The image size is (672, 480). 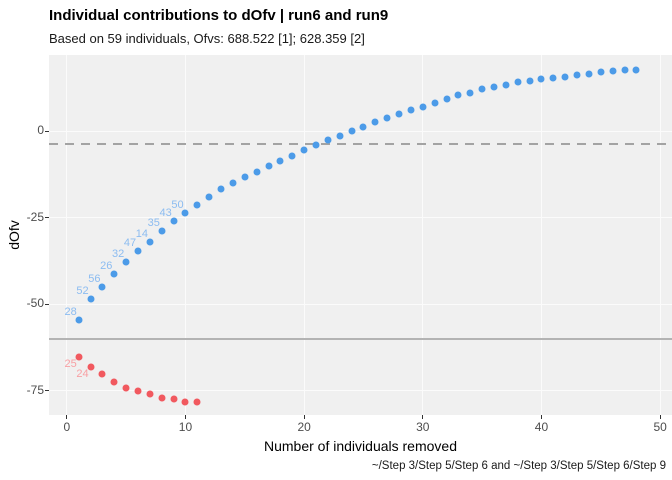 What do you see at coordinates (82, 291) in the screenshot?
I see `point-label-blue: 52` at bounding box center [82, 291].